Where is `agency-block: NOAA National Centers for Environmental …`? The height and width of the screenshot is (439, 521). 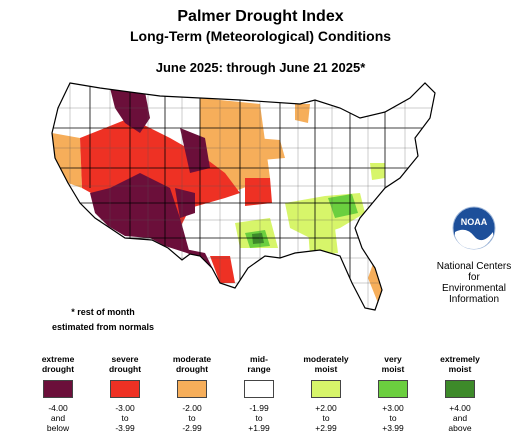 agency-block: NOAA National Centers for Environmental … is located at coordinates (474, 255).